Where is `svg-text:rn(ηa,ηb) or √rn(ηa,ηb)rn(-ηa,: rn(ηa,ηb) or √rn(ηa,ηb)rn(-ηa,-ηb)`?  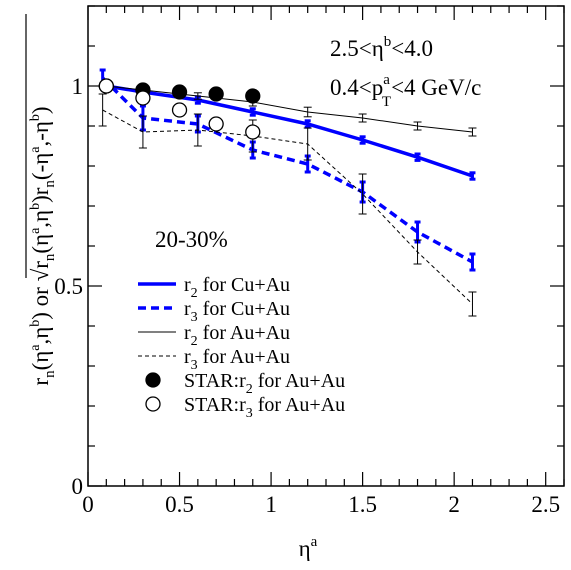 svg-text:rn(ηa,ηb) or √rn(ηa,ηb)rn(-ηa,: rn(ηa,ηb) or √rn(ηa,ηb)rn(-ηa,-ηb) is located at coordinates (43, 245).